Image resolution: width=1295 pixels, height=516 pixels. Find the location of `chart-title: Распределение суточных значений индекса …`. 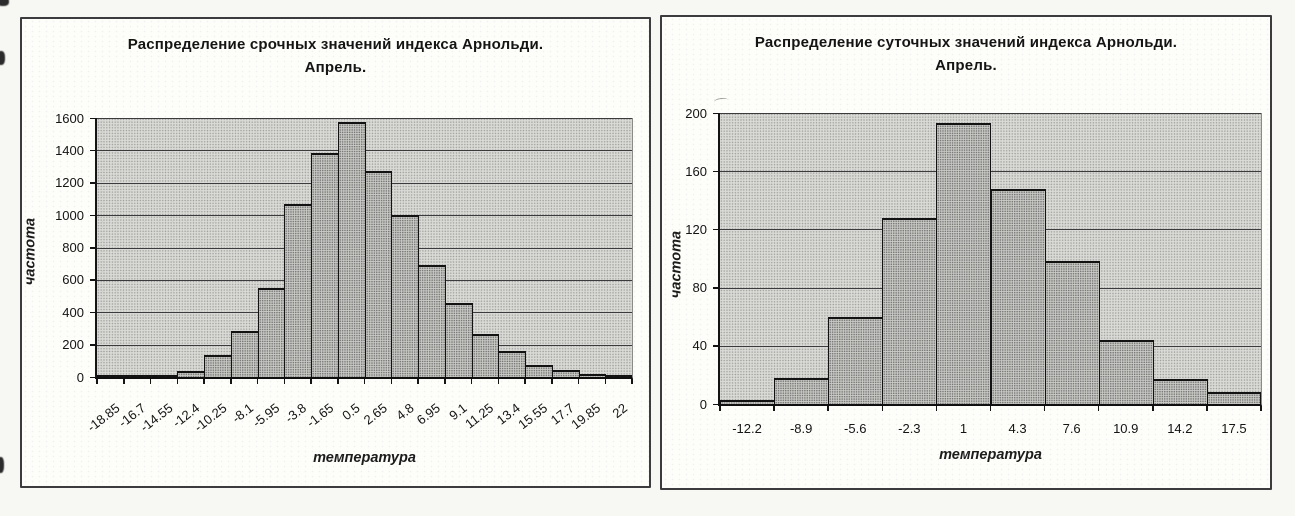

chart-title: Распределение суточных значений индекса … is located at coordinates (966, 54).